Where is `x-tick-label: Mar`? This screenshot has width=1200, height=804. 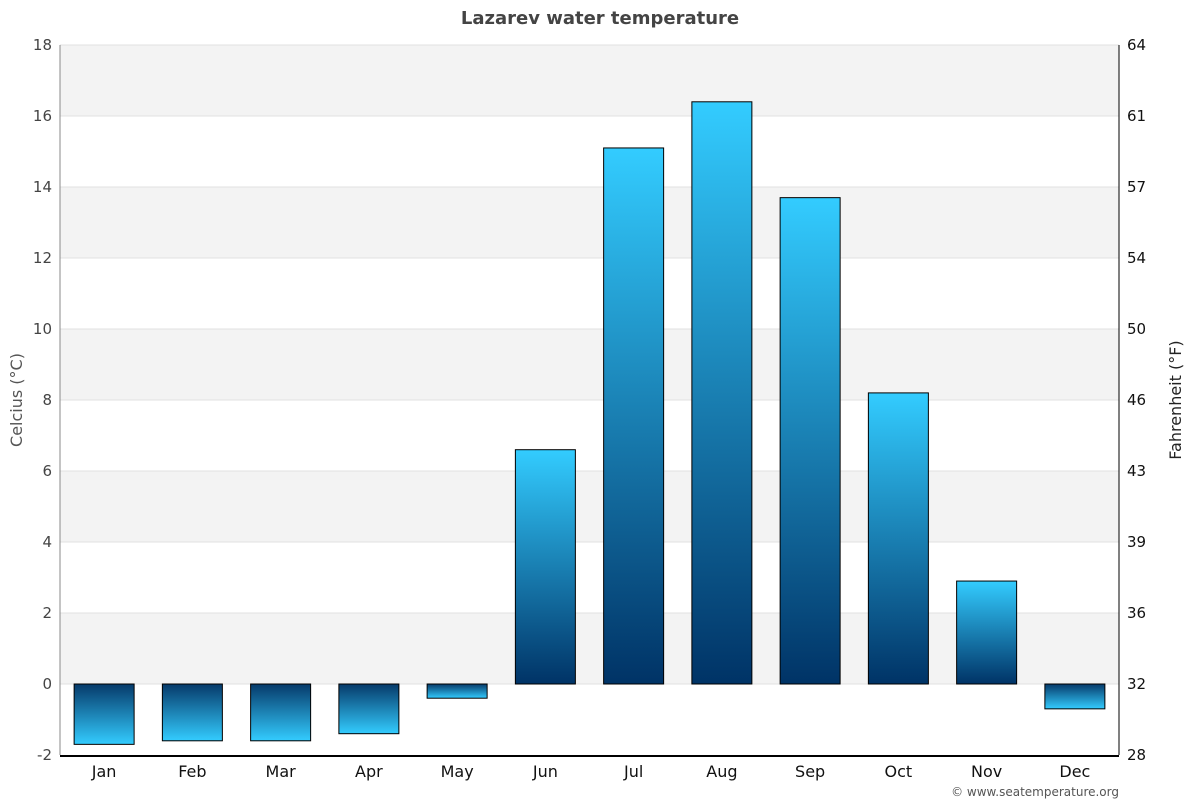
x-tick-label: Mar is located at coordinates (281, 771).